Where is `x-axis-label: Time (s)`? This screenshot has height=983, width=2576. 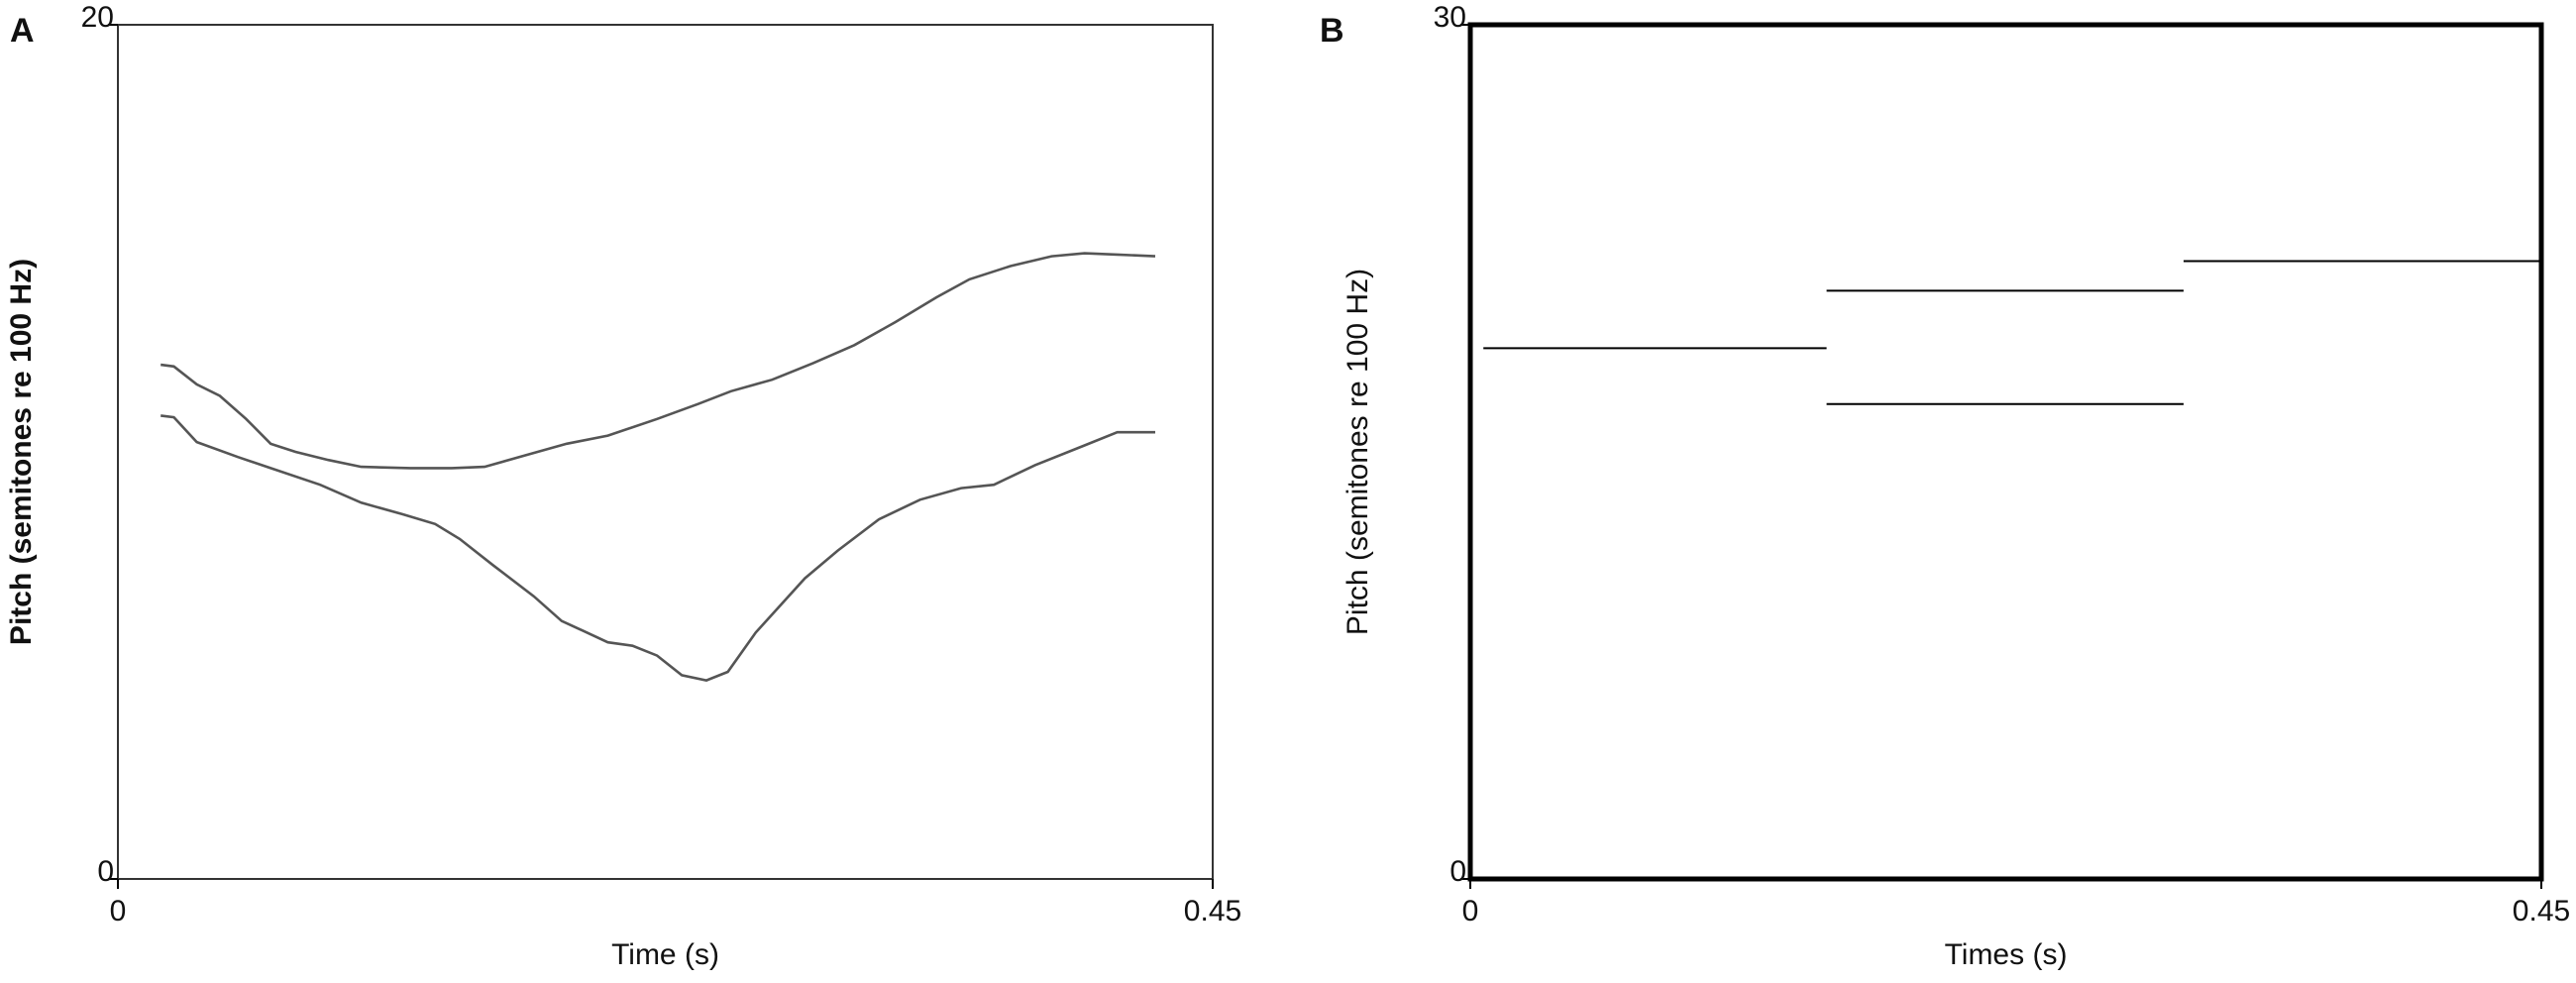 x-axis-label: Time (s) is located at coordinates (665, 954).